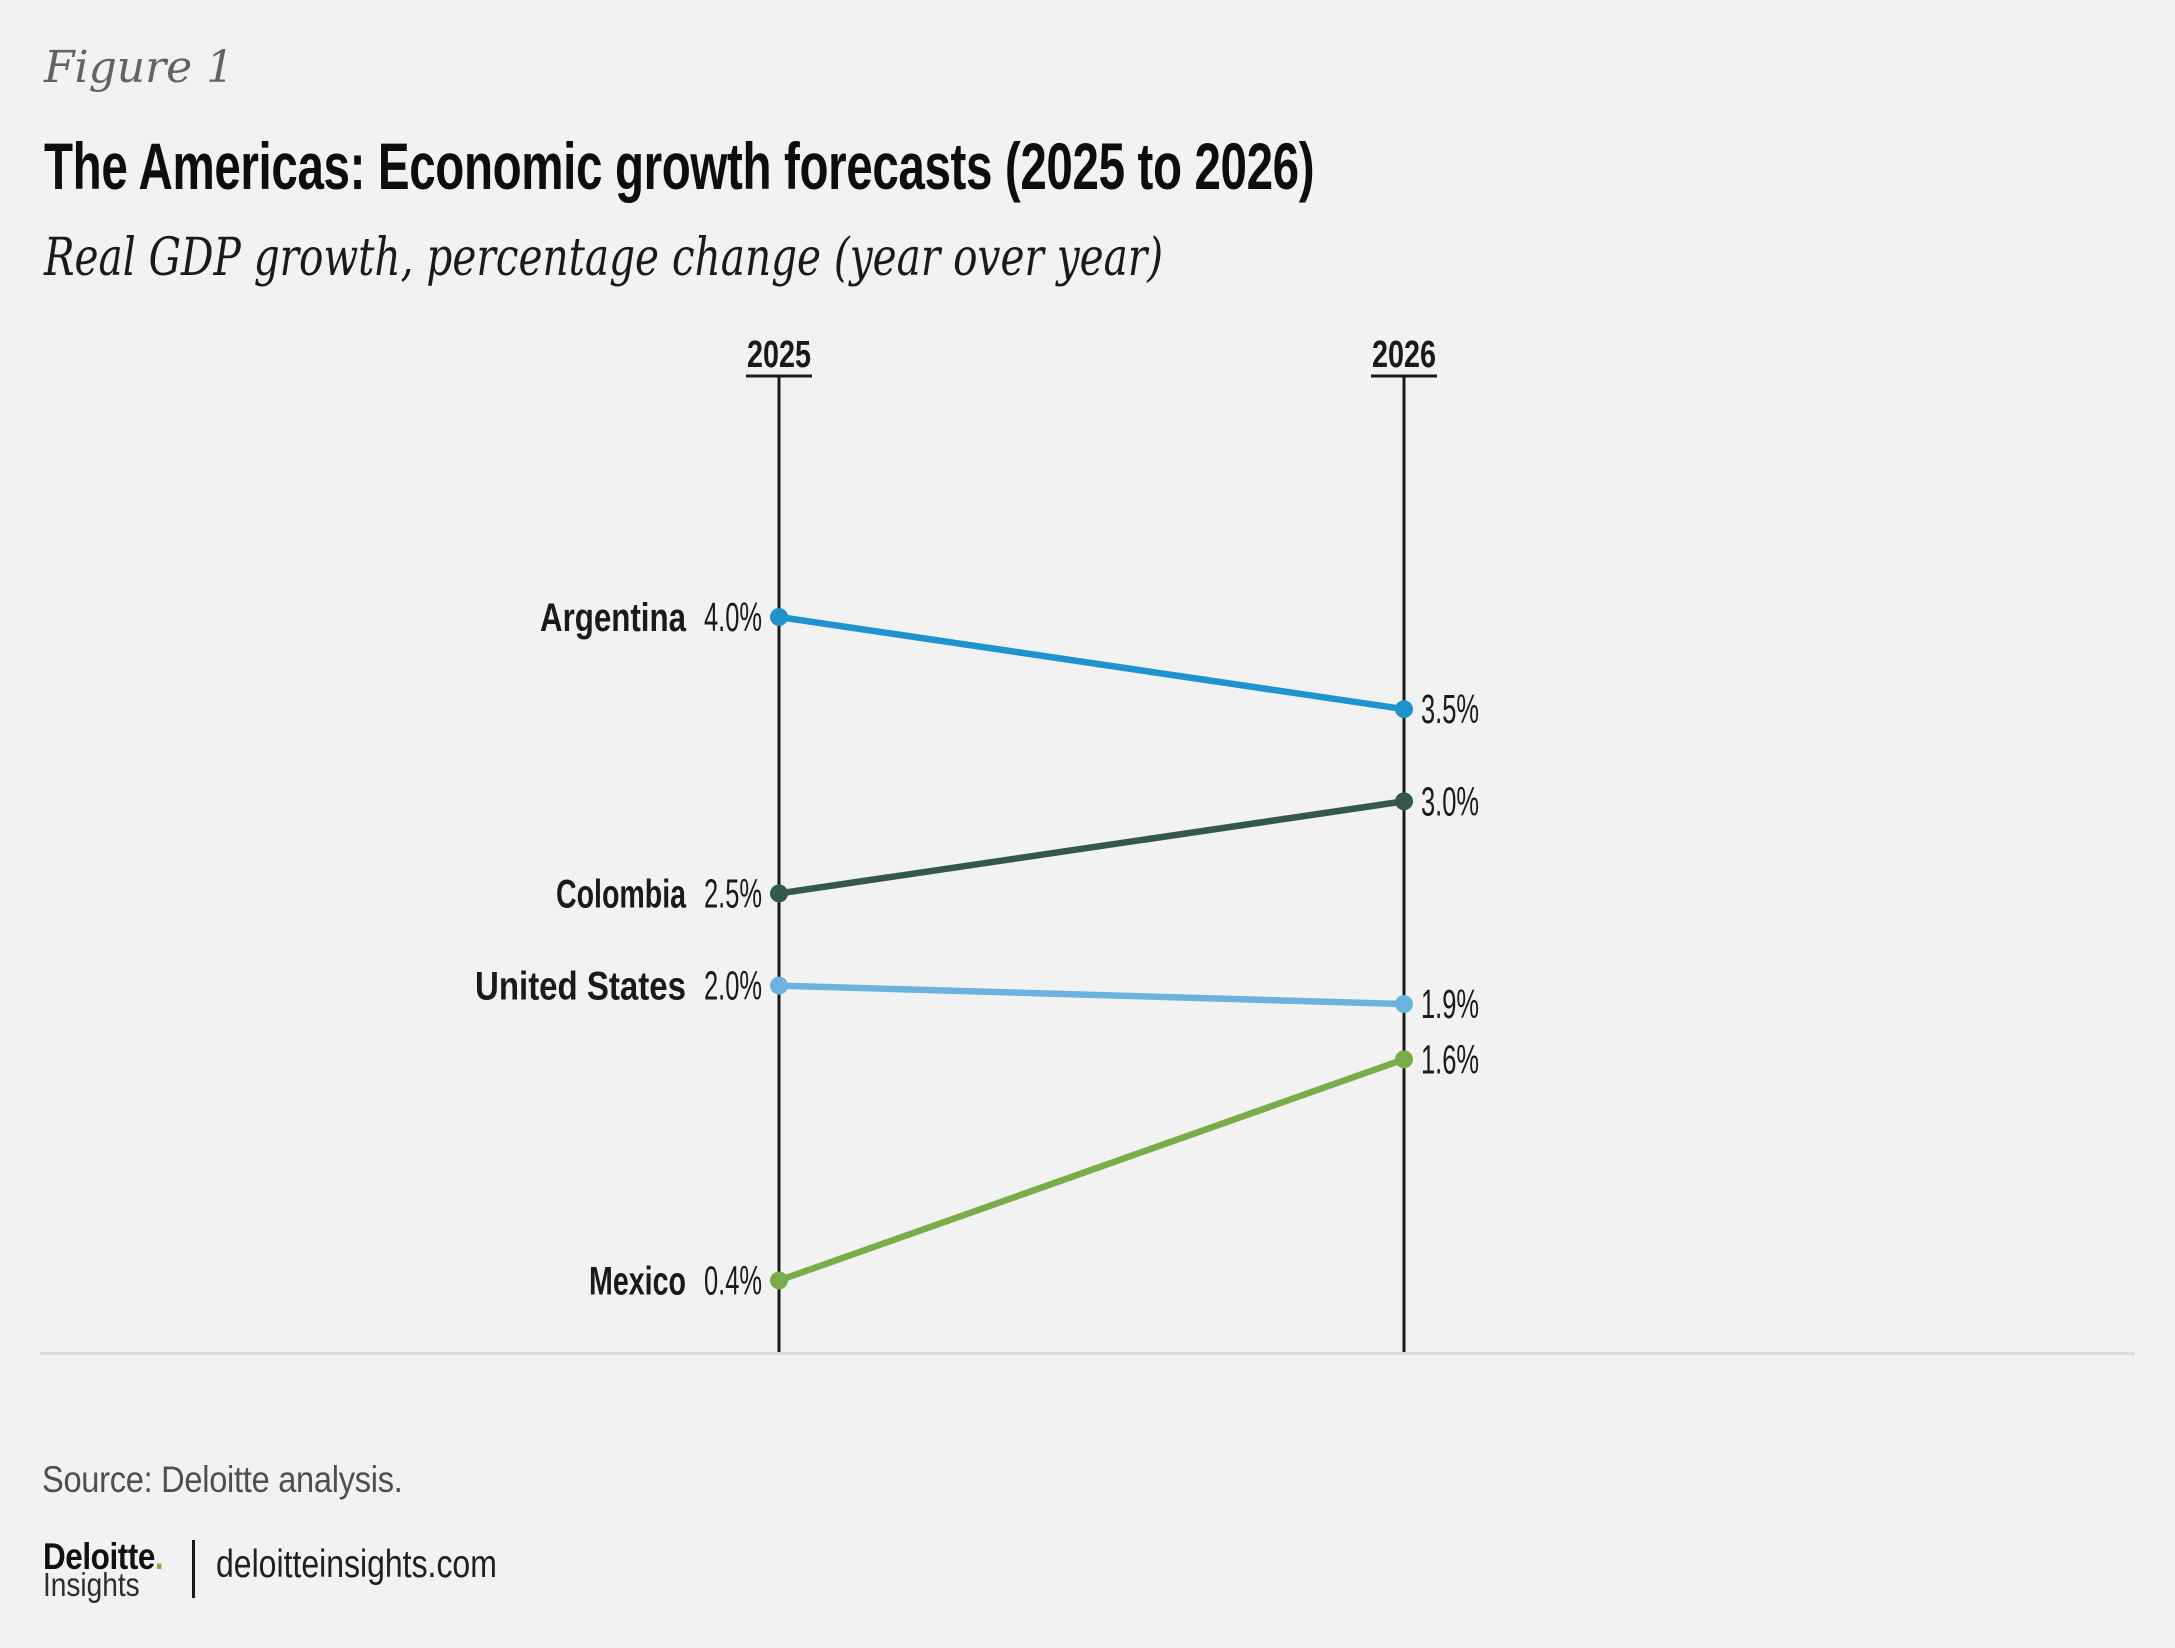 The width and height of the screenshot is (2175, 1648). Describe the element at coordinates (1091, 663) in the screenshot. I see `series-line-argentina` at that location.